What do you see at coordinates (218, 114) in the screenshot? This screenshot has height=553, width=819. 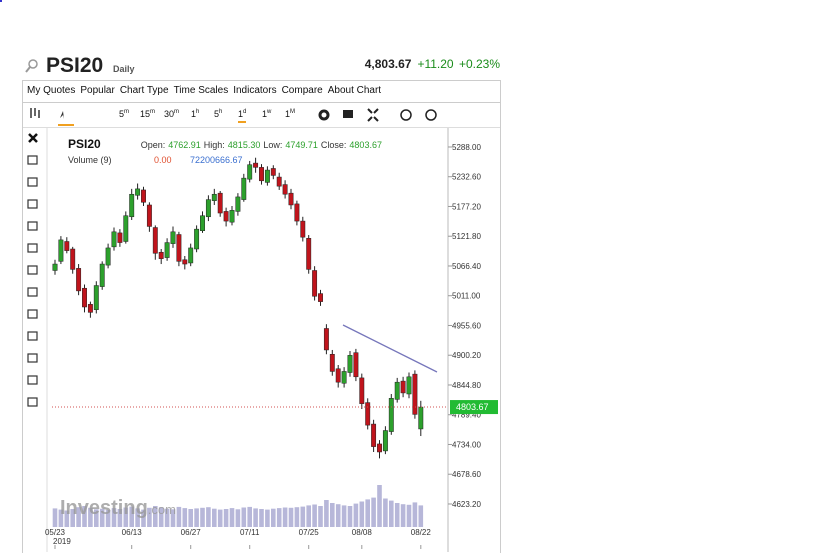 I see `timescale: 5h` at bounding box center [218, 114].